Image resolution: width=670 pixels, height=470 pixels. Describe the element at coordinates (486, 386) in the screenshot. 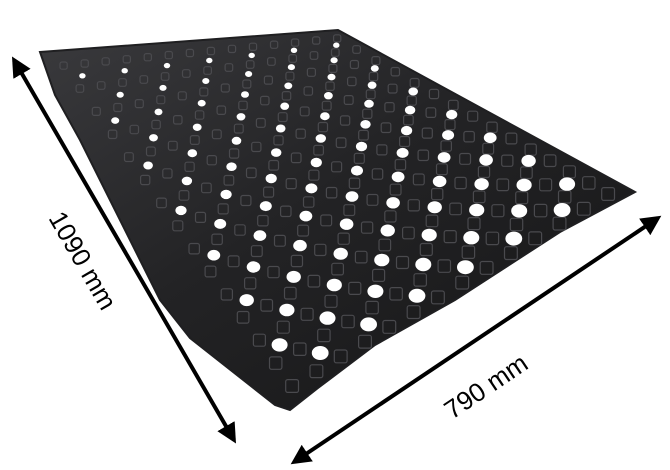

I see `width-dimension-label: 790 mm` at that location.